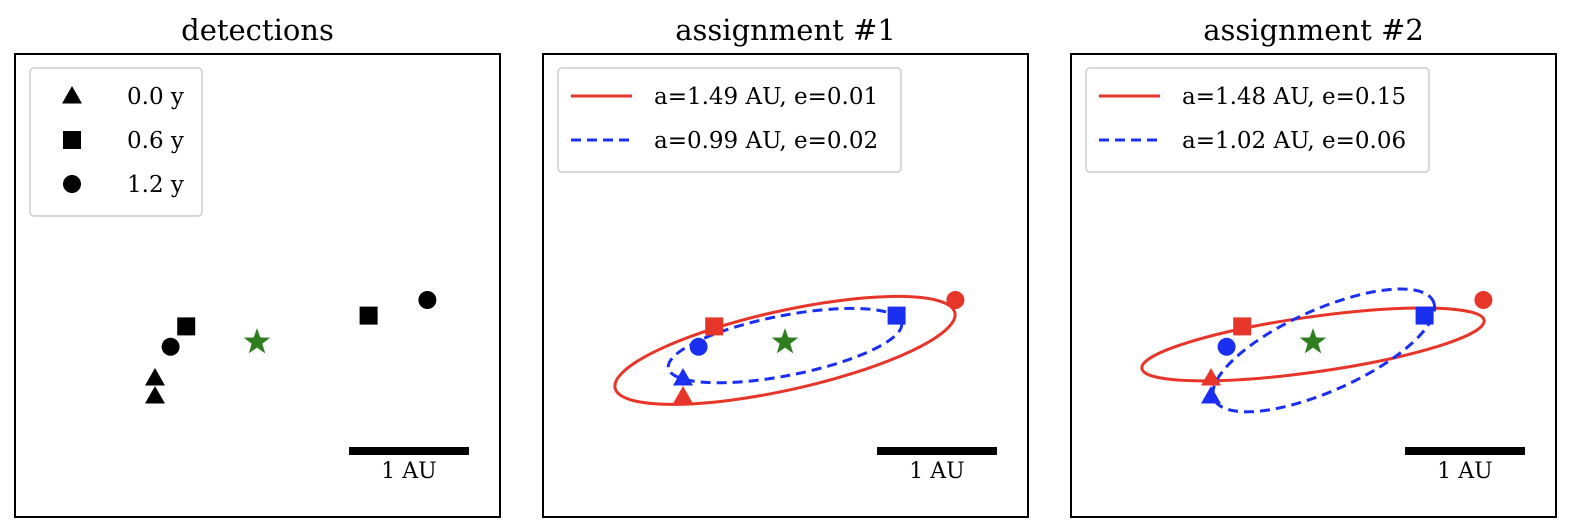 Image resolution: width=1572 pixels, height=532 pixels. I want to click on legend-label: 0.0 y, so click(155, 97).